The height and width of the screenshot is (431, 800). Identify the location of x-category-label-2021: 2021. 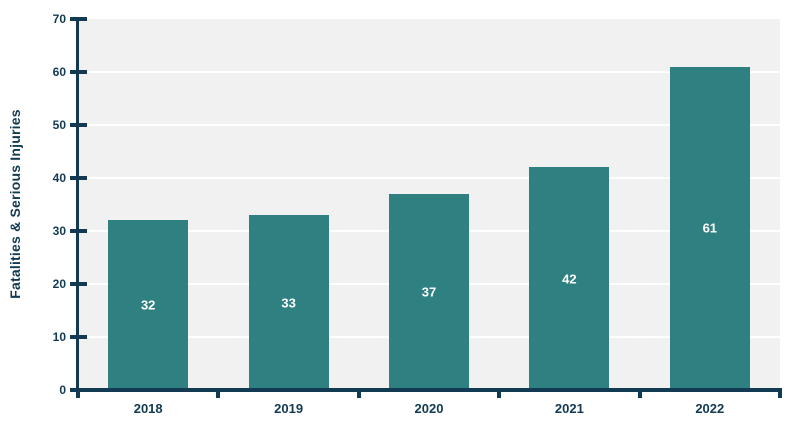
(569, 408).